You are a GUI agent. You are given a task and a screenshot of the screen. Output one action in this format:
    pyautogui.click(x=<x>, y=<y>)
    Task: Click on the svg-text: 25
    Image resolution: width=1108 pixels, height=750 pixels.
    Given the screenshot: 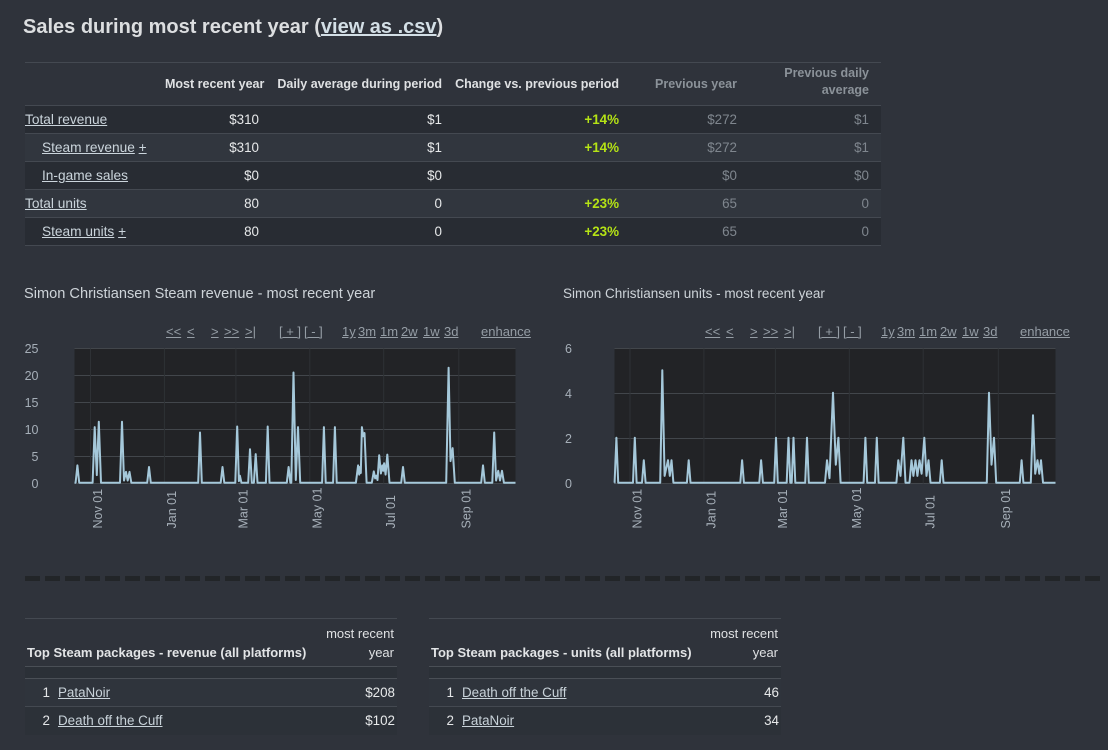 What is the action you would take?
    pyautogui.click(x=32, y=350)
    